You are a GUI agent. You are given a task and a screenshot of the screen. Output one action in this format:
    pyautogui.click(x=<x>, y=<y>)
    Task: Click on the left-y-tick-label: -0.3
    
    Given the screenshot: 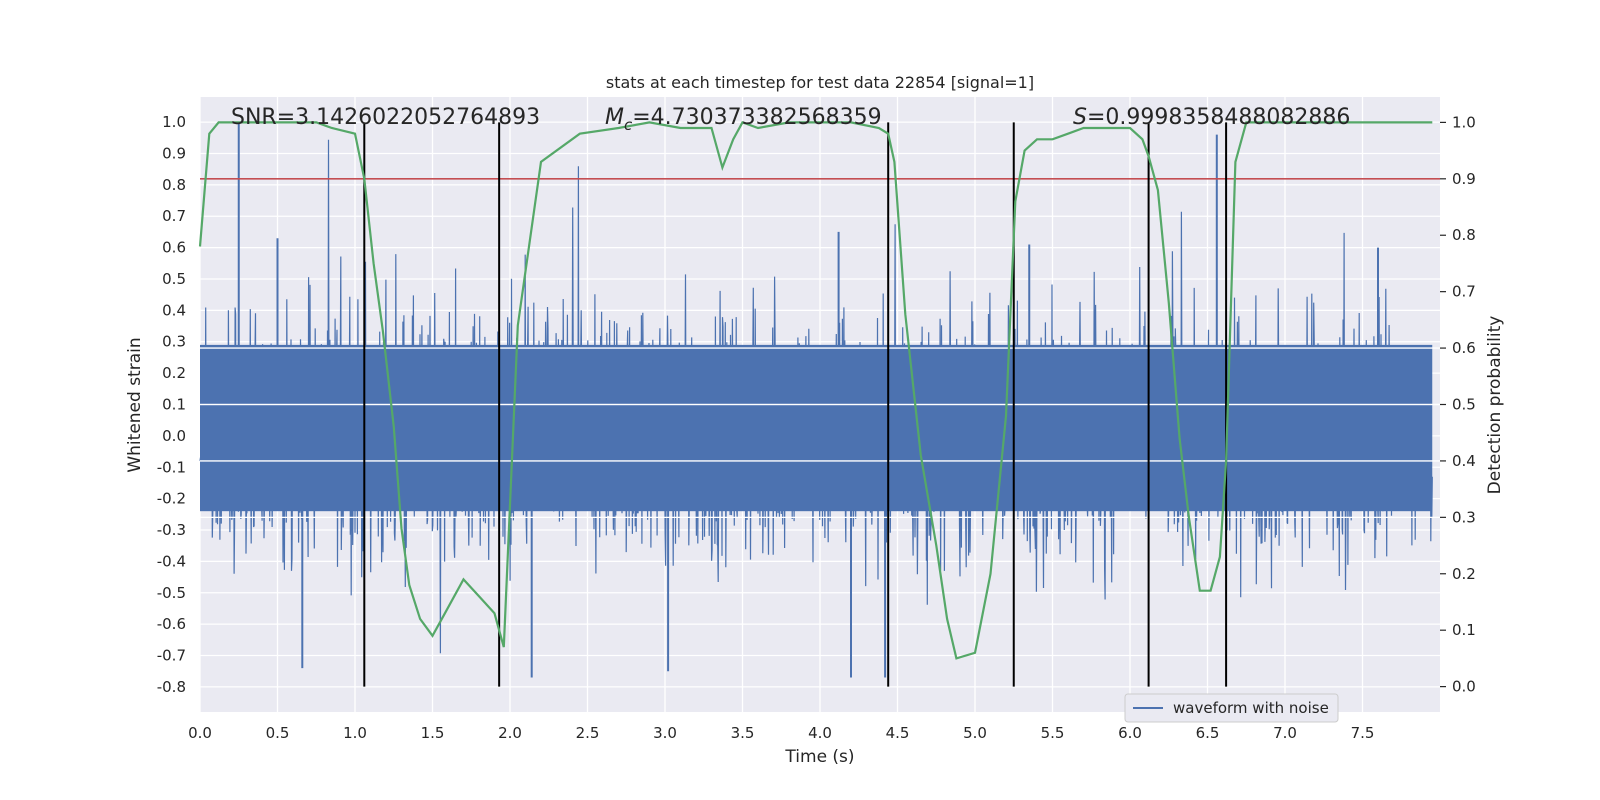 What is the action you would take?
    pyautogui.click(x=171, y=530)
    